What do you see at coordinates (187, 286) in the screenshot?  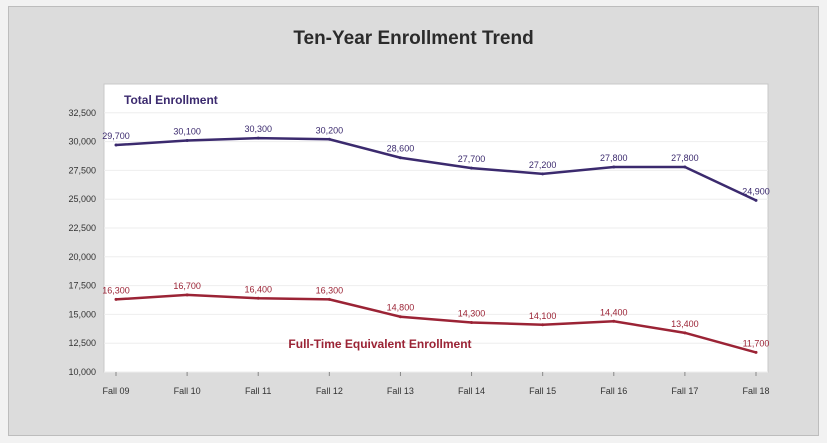 I see `data-label: 16,700` at bounding box center [187, 286].